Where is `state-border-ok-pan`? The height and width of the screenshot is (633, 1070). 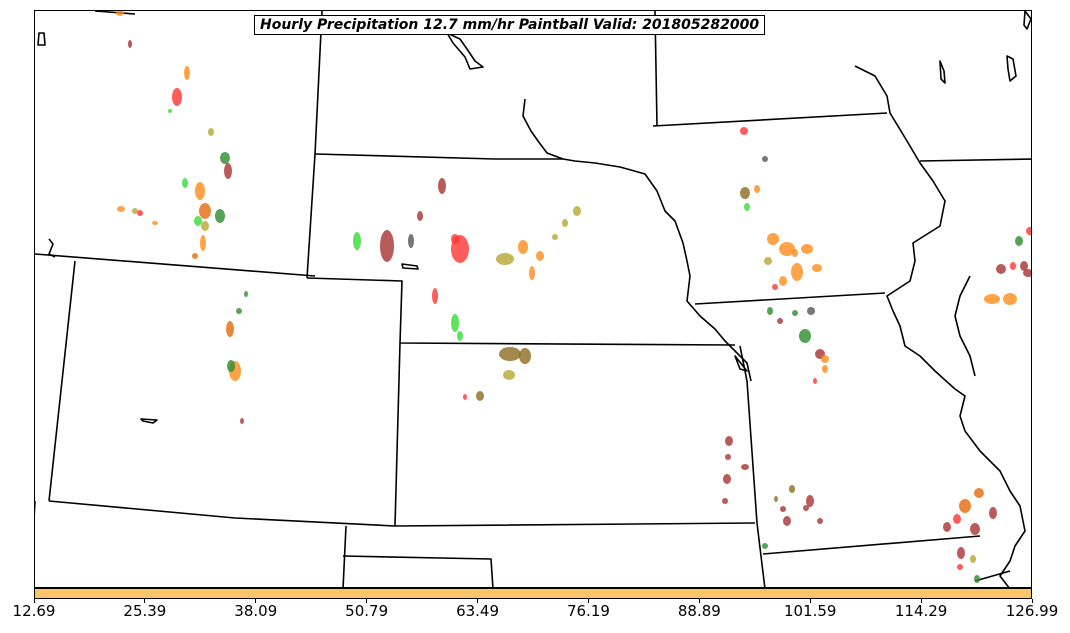
state-border-ok-pan is located at coordinates (344, 556).